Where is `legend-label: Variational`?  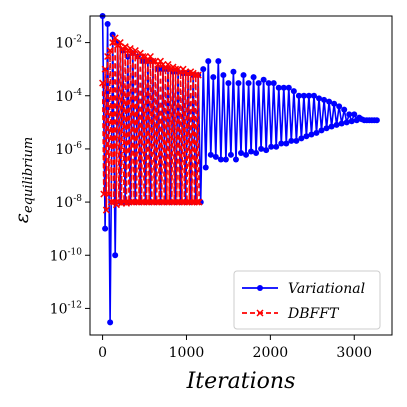
legend-label: Variational is located at coordinates (326, 289).